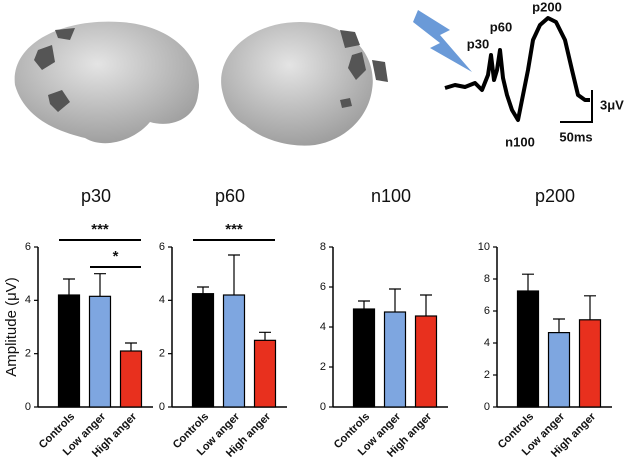  What do you see at coordinates (304, 84) in the screenshot?
I see `brain-right` at bounding box center [304, 84].